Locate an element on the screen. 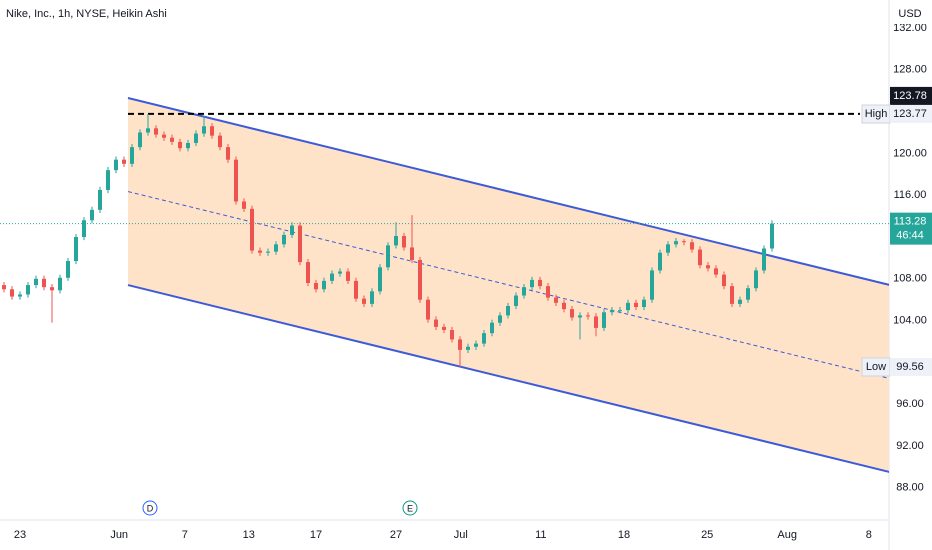 This screenshot has width=932, height=550. high-price-label: 123.77 is located at coordinates (910, 114).